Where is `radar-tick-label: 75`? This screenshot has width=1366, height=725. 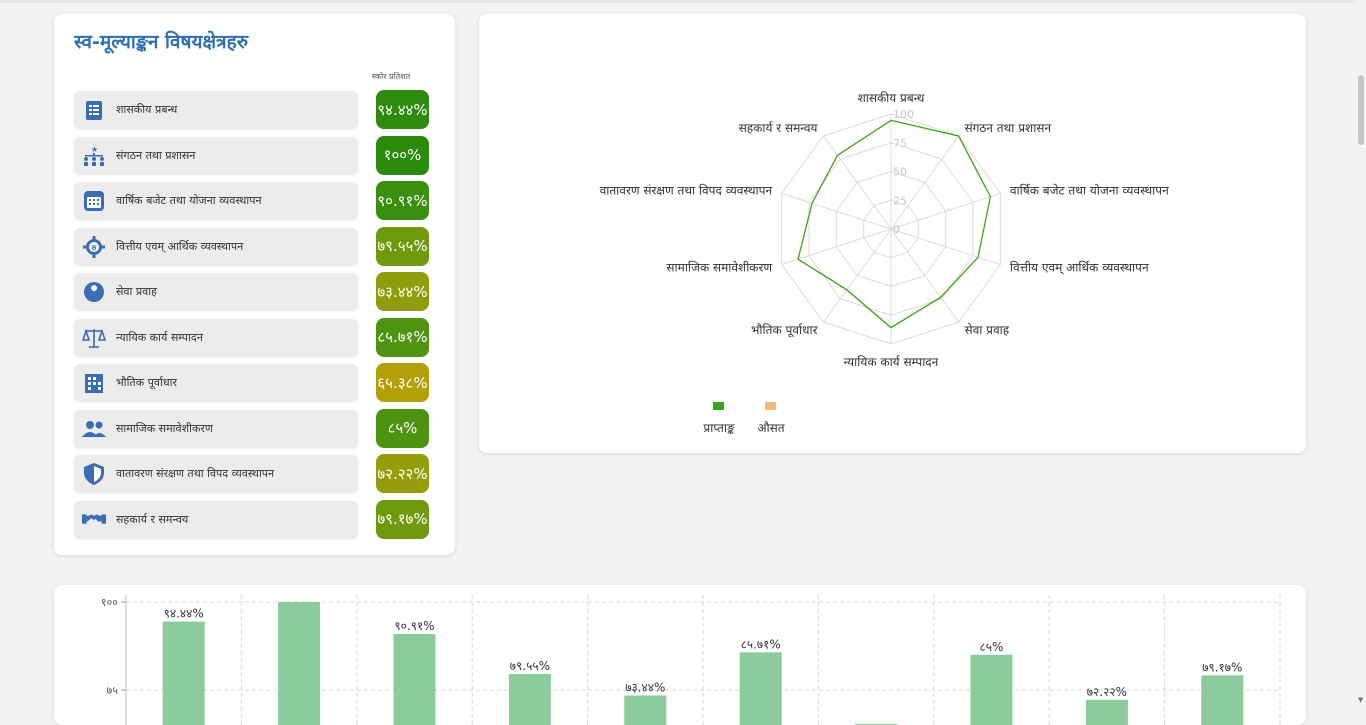
radar-tick-label: 75 is located at coordinates (900, 143).